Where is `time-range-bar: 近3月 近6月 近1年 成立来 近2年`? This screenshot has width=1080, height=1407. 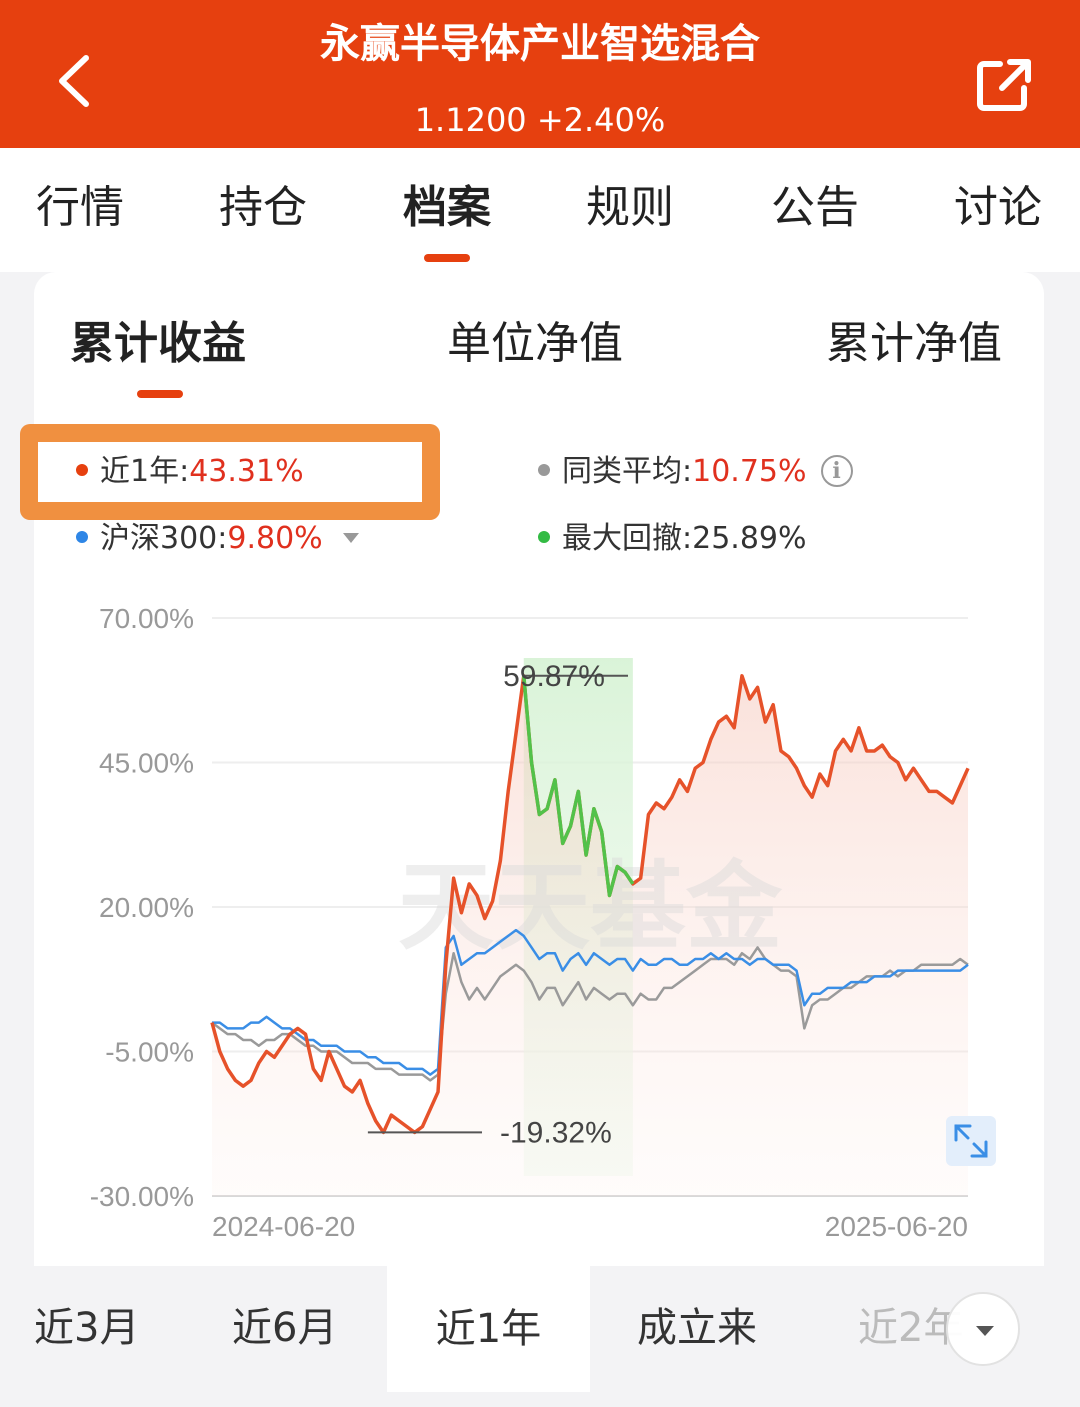
time-range-bar: 近3月 近6月 近1年 成立来 近2年 is located at coordinates (539, 1329).